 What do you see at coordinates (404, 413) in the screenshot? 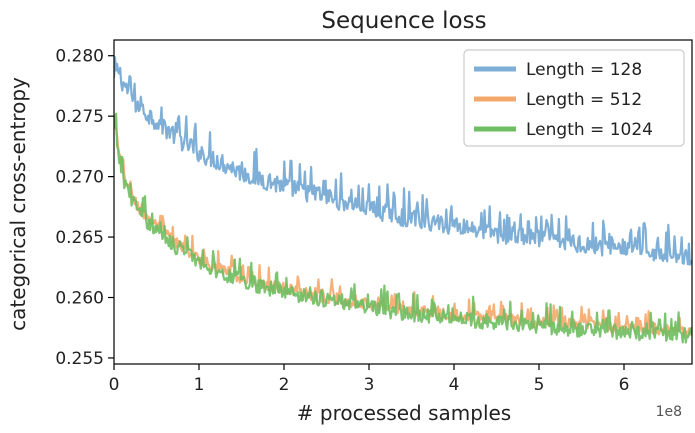
I see `x-axis-title: # processed samples` at bounding box center [404, 413].